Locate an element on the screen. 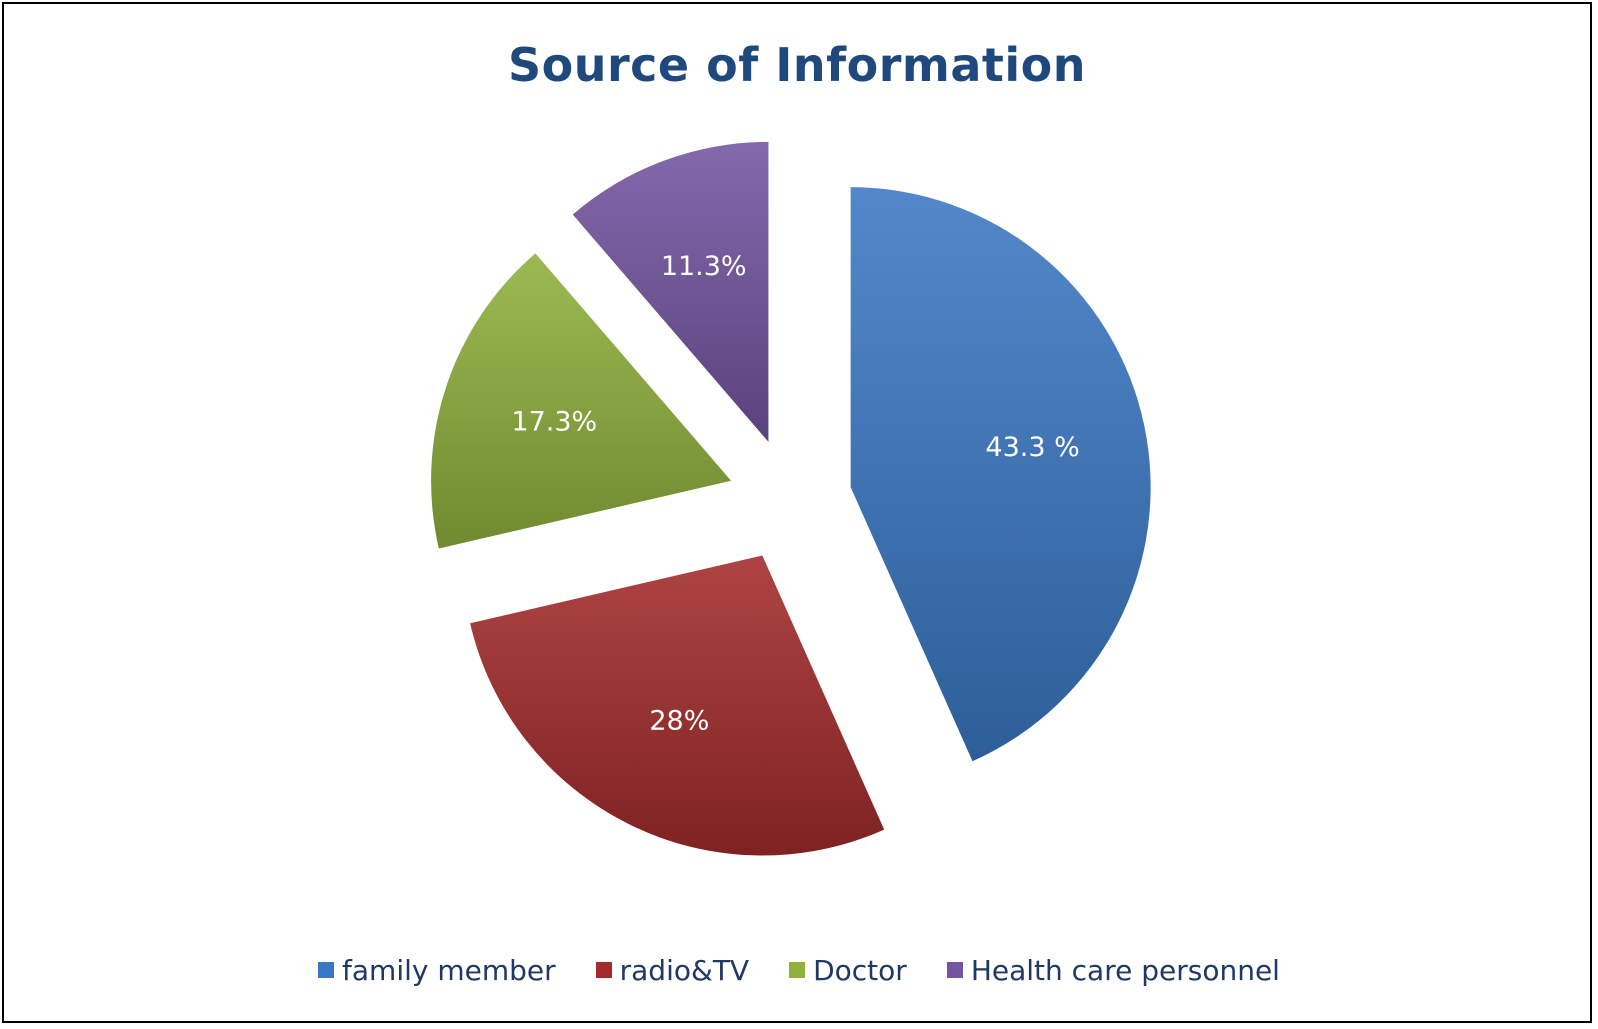  legend-label-family-member: family member is located at coordinates (449, 970).